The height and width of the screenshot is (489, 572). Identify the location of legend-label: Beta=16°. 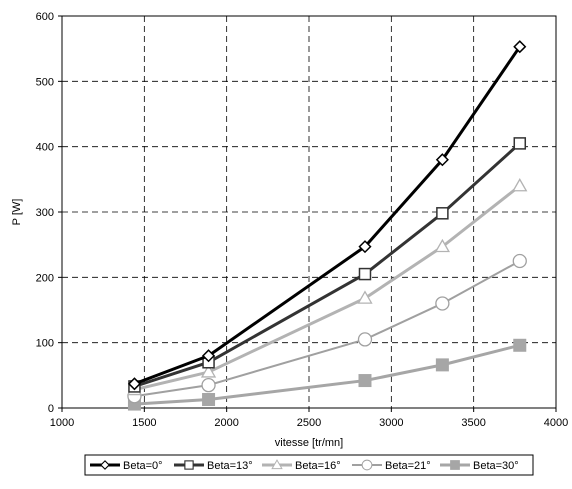
(318, 466).